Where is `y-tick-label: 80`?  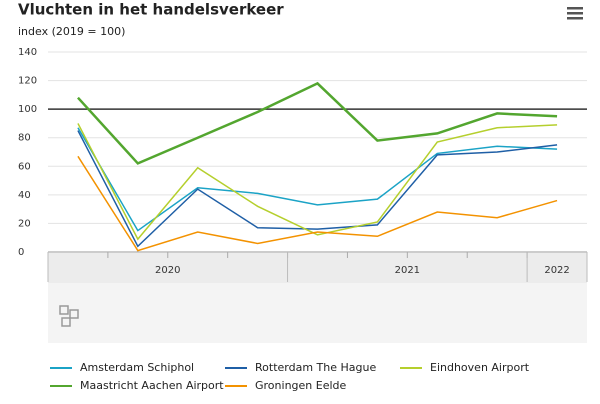
y-tick-label: 80 is located at coordinates (24, 138).